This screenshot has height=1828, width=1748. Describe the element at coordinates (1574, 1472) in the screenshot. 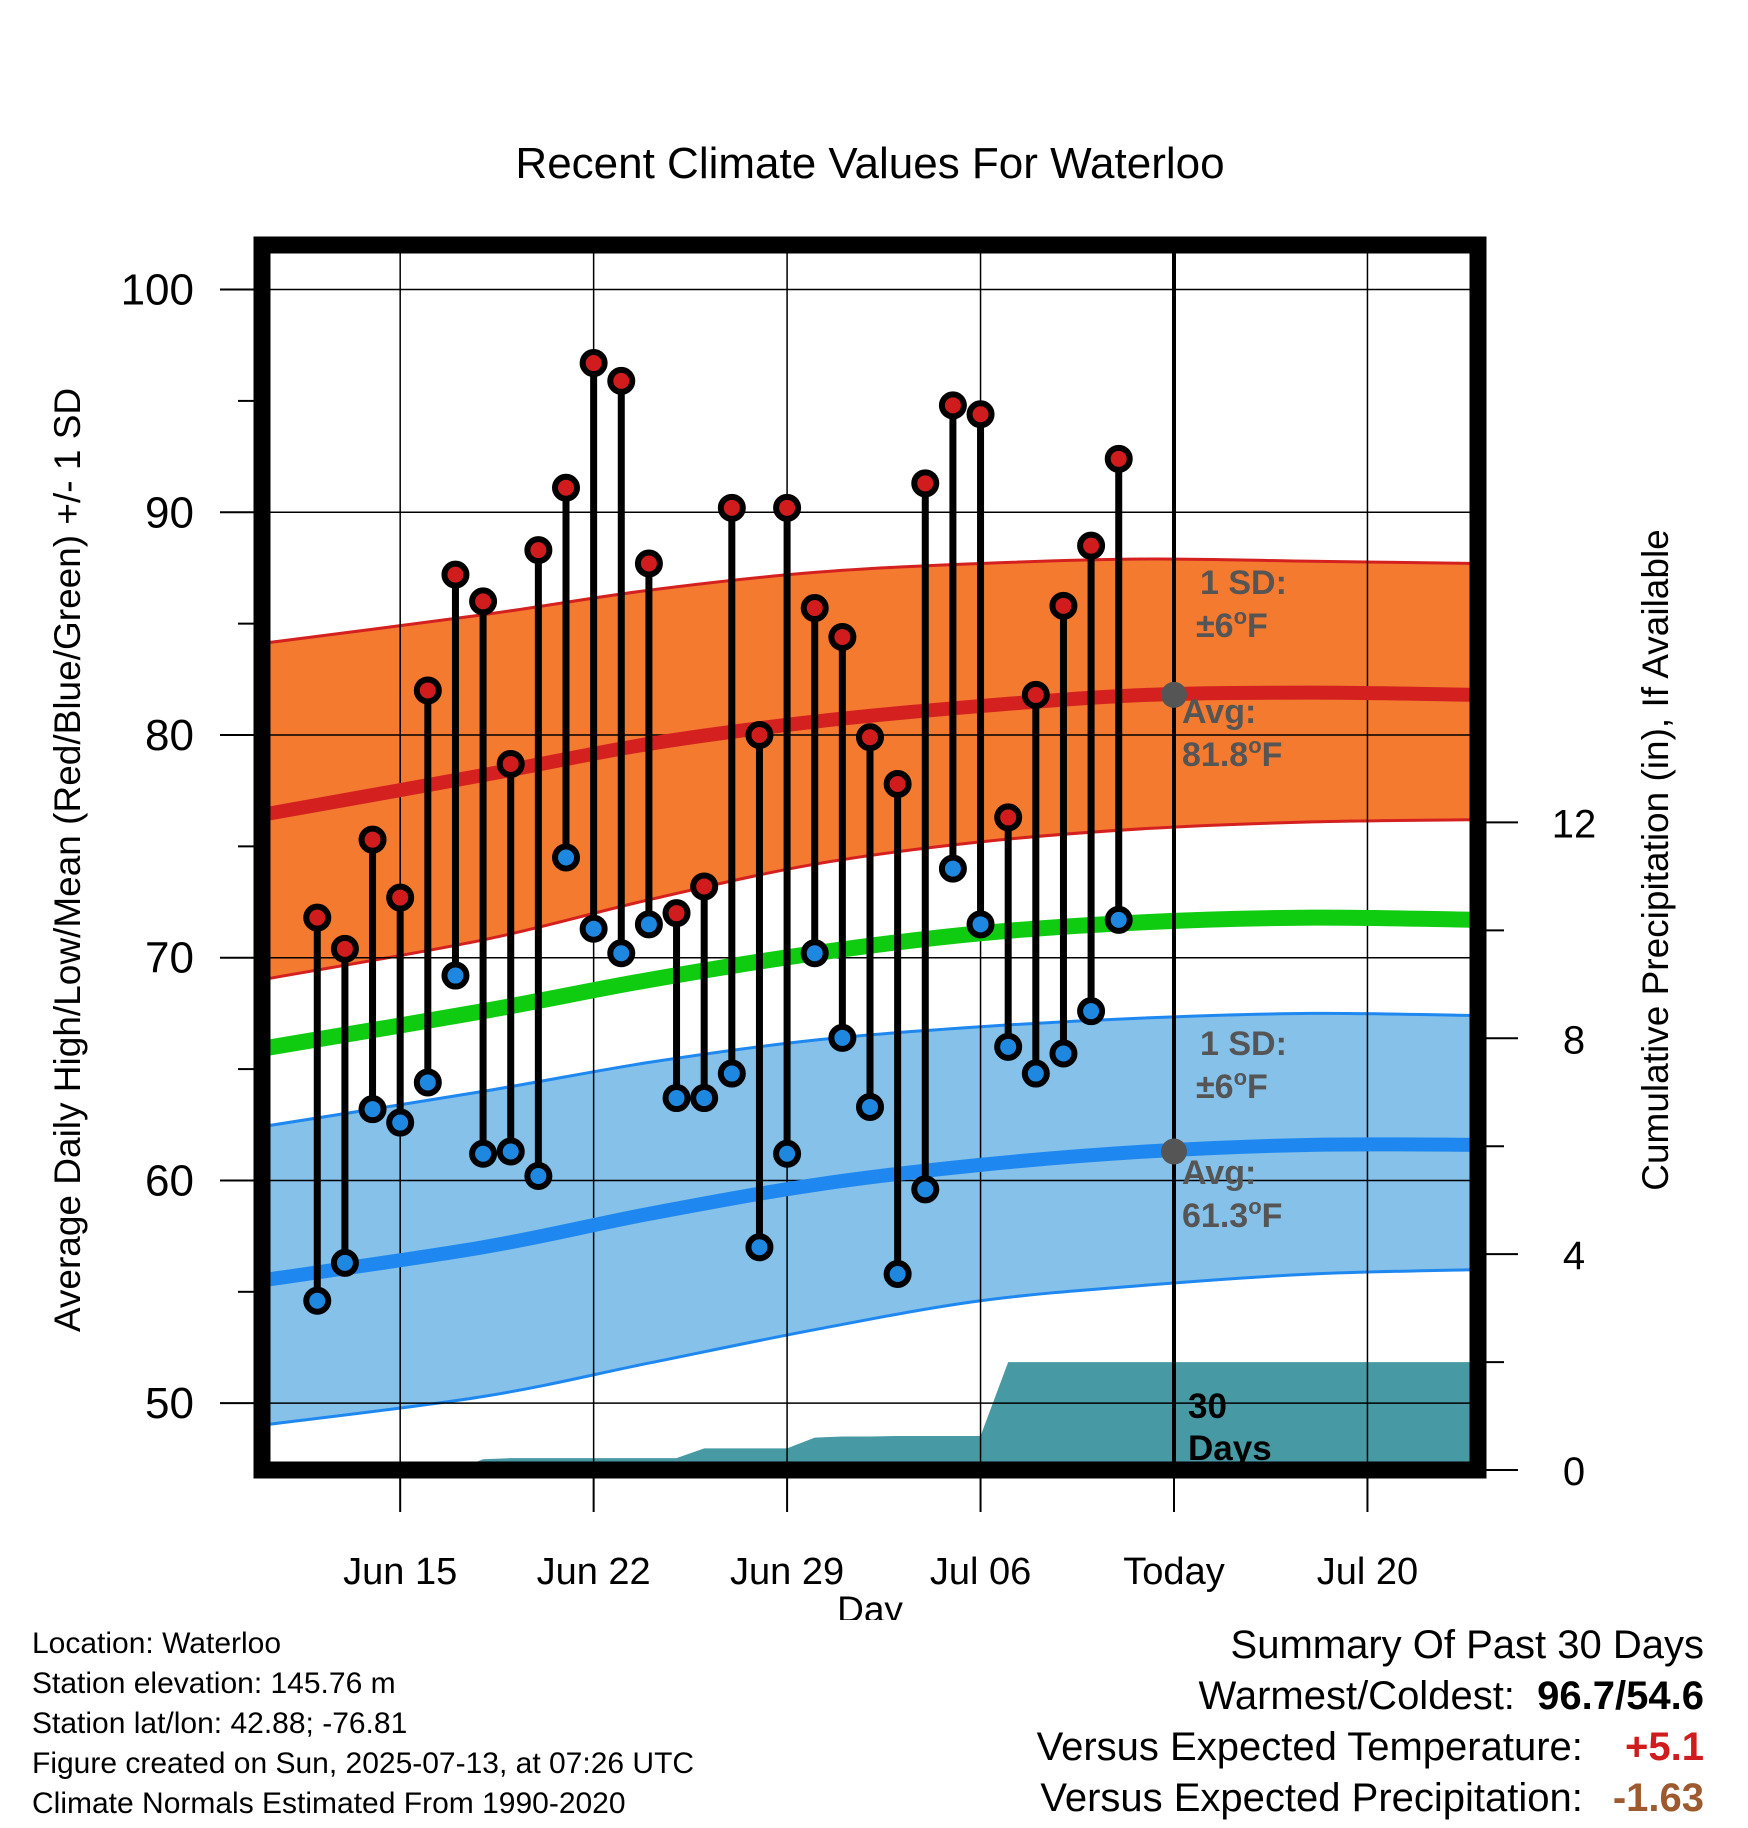

I see `y-tick-label-right: 0` at that location.